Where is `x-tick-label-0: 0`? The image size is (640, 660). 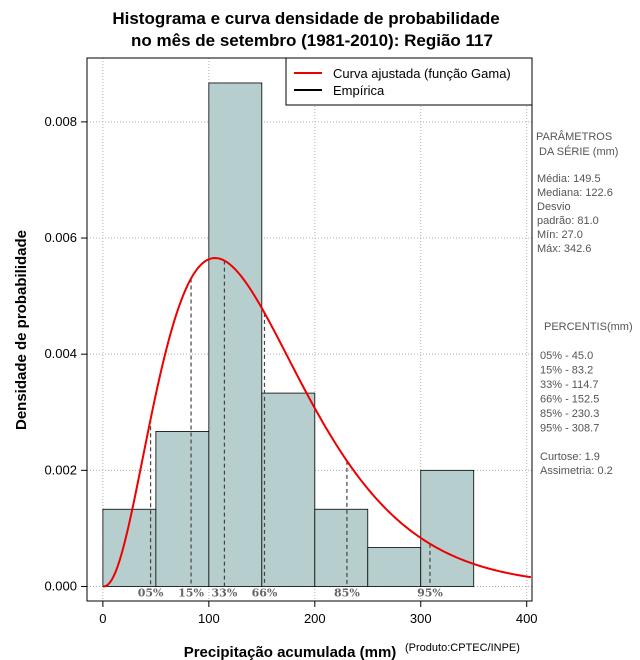 x-tick-label-0: 0 is located at coordinates (102, 618).